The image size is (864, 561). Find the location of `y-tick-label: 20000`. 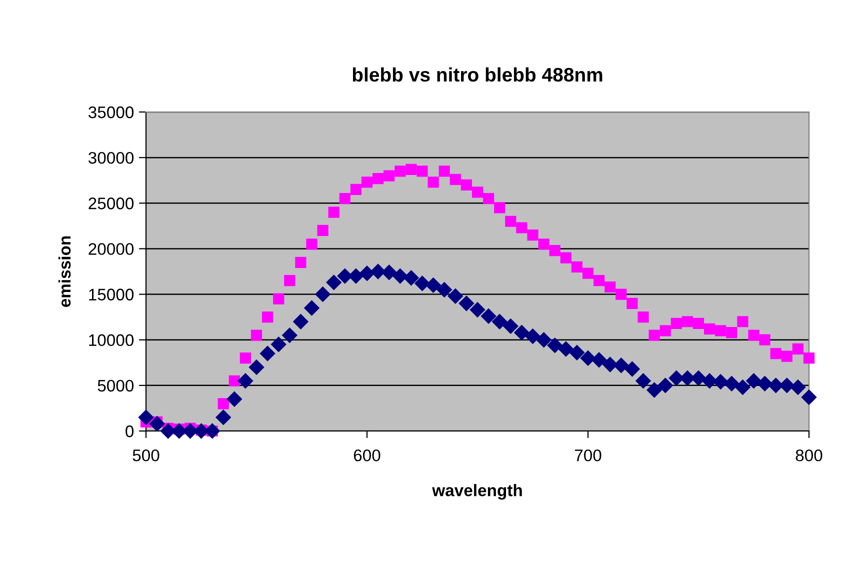

y-tick-label: 20000 is located at coordinates (111, 249).